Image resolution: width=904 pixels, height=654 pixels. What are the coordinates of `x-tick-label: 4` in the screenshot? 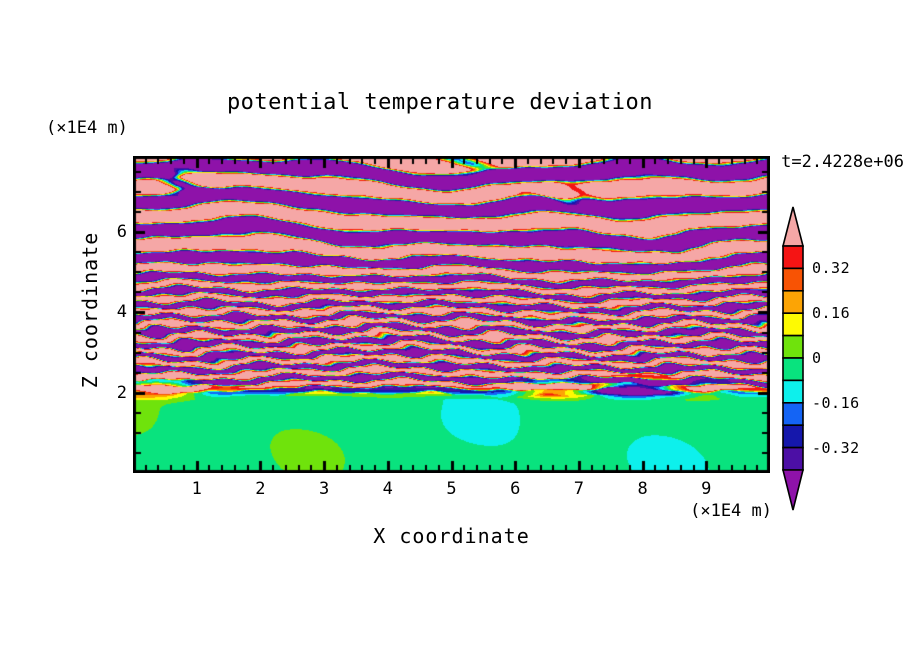 It's located at (387, 489).